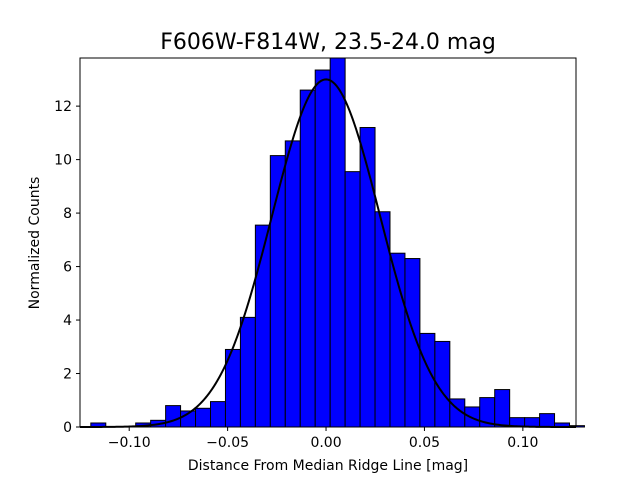  I want to click on x-axis: −0.10 −0.05 0.00 0.05 0.10, so click(323, 439).